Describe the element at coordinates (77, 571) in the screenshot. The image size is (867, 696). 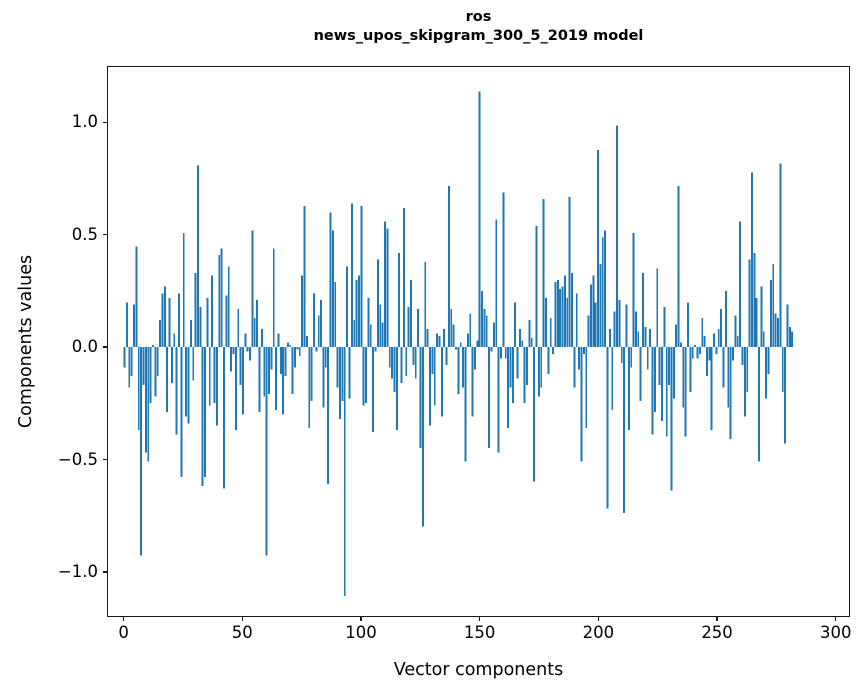
I see `y-tick-label: −1.0` at that location.